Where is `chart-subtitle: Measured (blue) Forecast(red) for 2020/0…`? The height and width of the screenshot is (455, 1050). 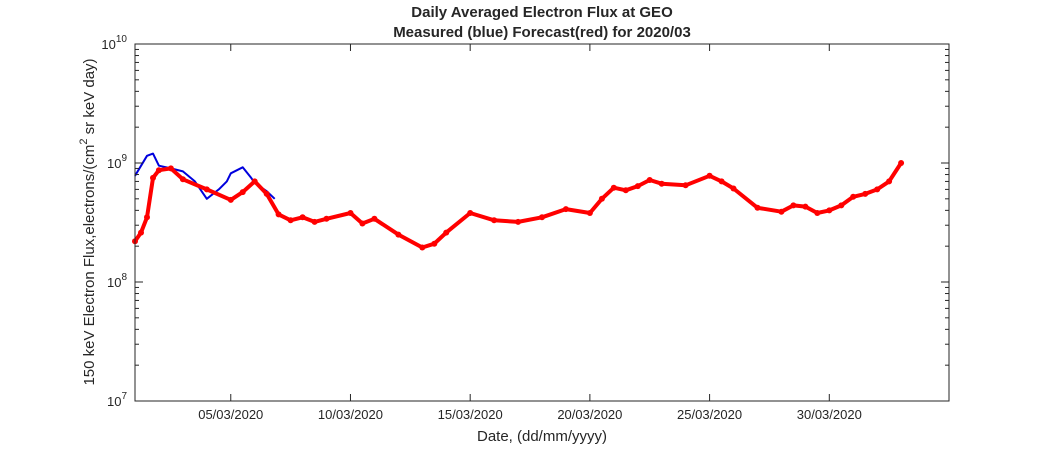
chart-subtitle: Measured (blue) Forecast(red) for 2020/0… is located at coordinates (542, 32).